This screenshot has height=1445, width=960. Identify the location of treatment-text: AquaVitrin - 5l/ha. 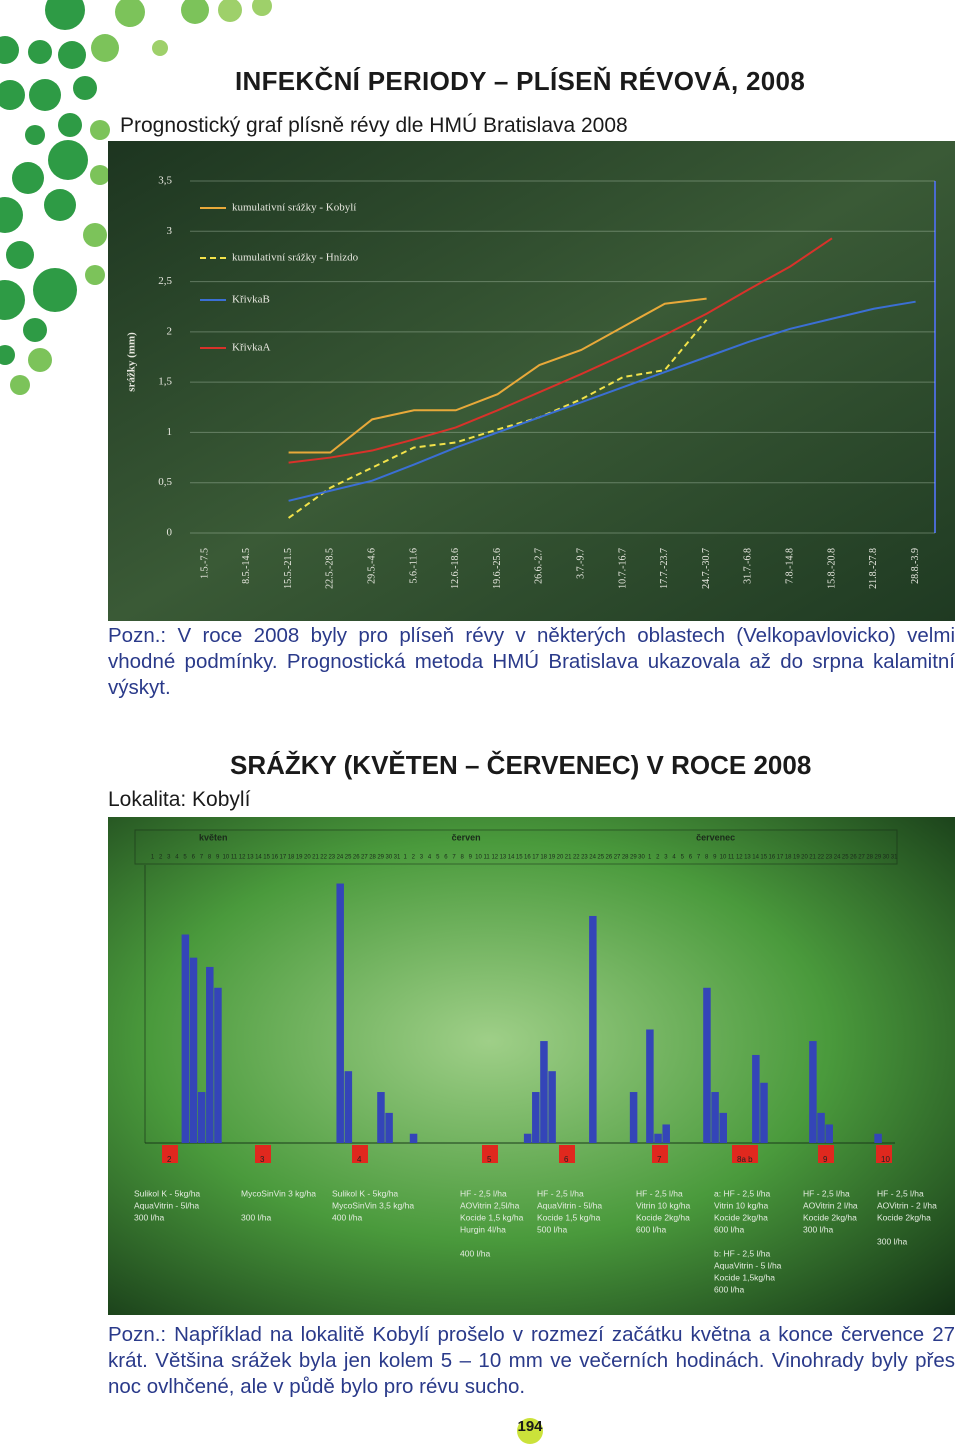
(166, 1205).